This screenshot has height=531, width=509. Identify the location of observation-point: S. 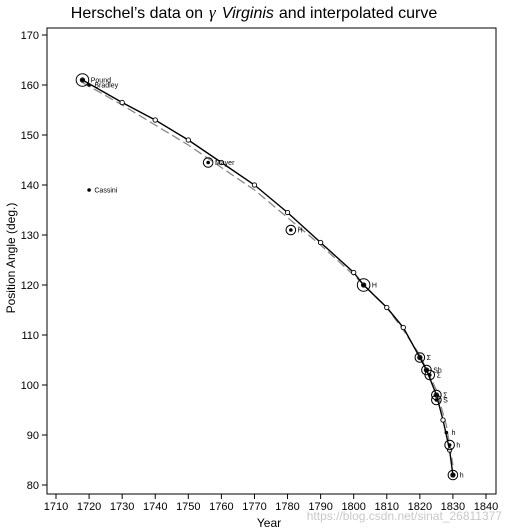
(439, 400).